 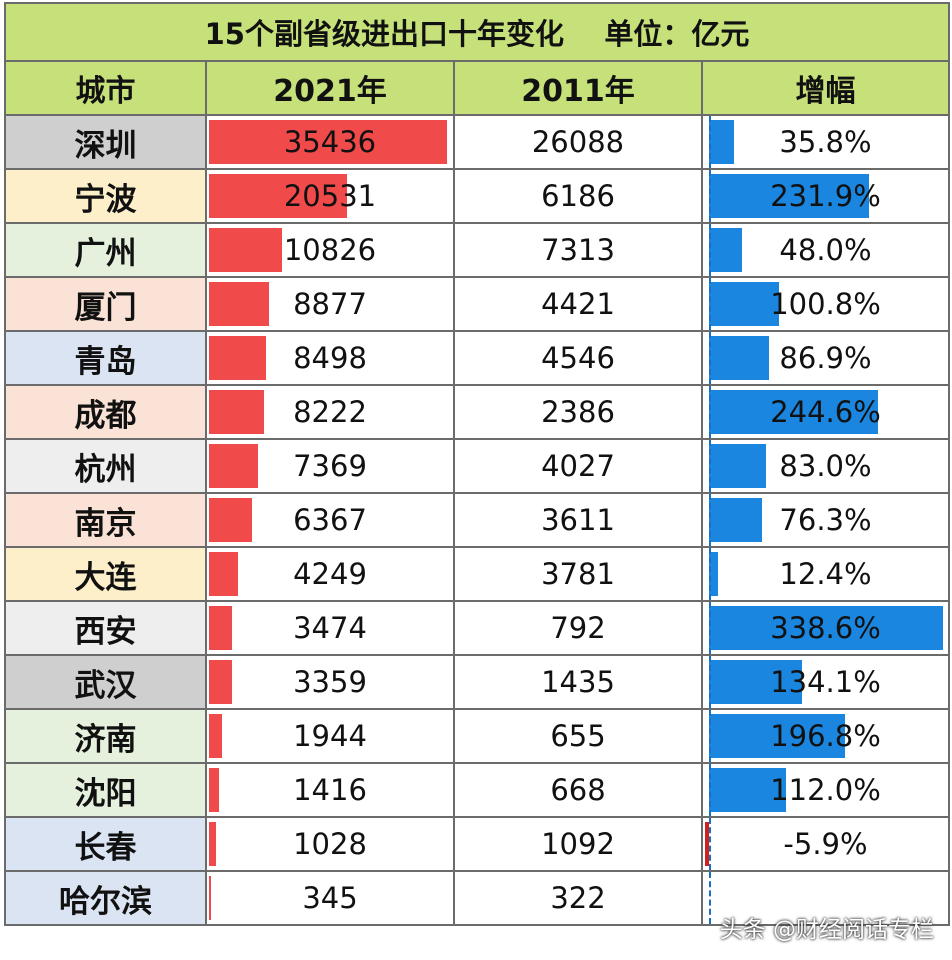 I want to click on growth-cell: 100.8%, so click(x=825, y=304).